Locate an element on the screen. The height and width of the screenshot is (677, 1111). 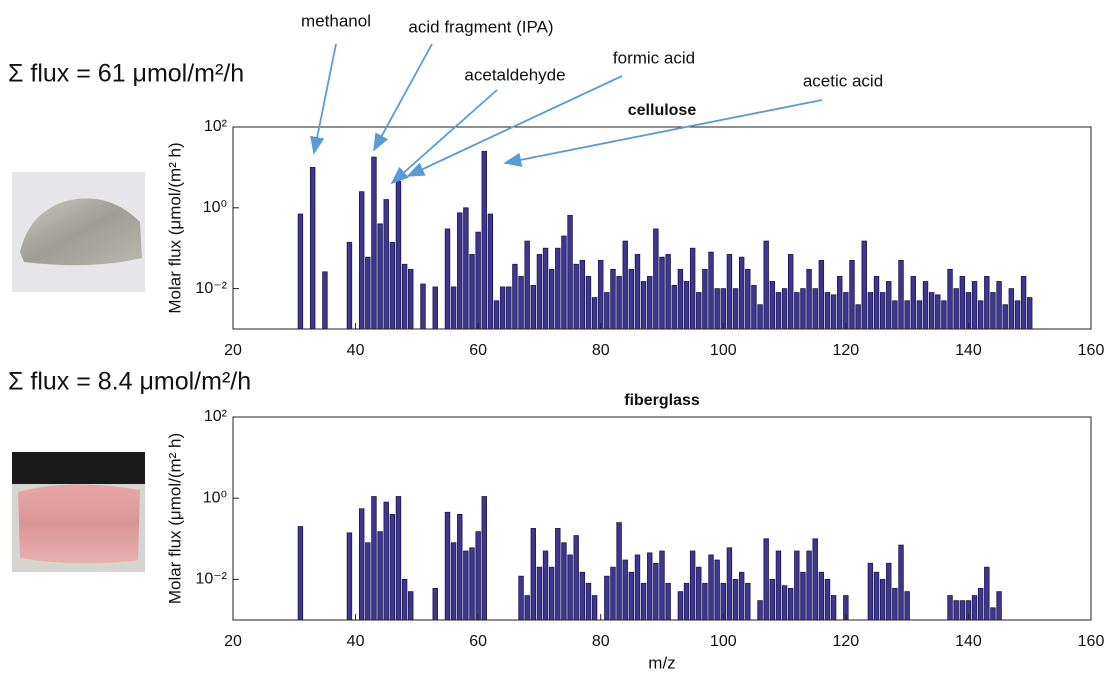
x-axis-label: m/z is located at coordinates (661, 662).